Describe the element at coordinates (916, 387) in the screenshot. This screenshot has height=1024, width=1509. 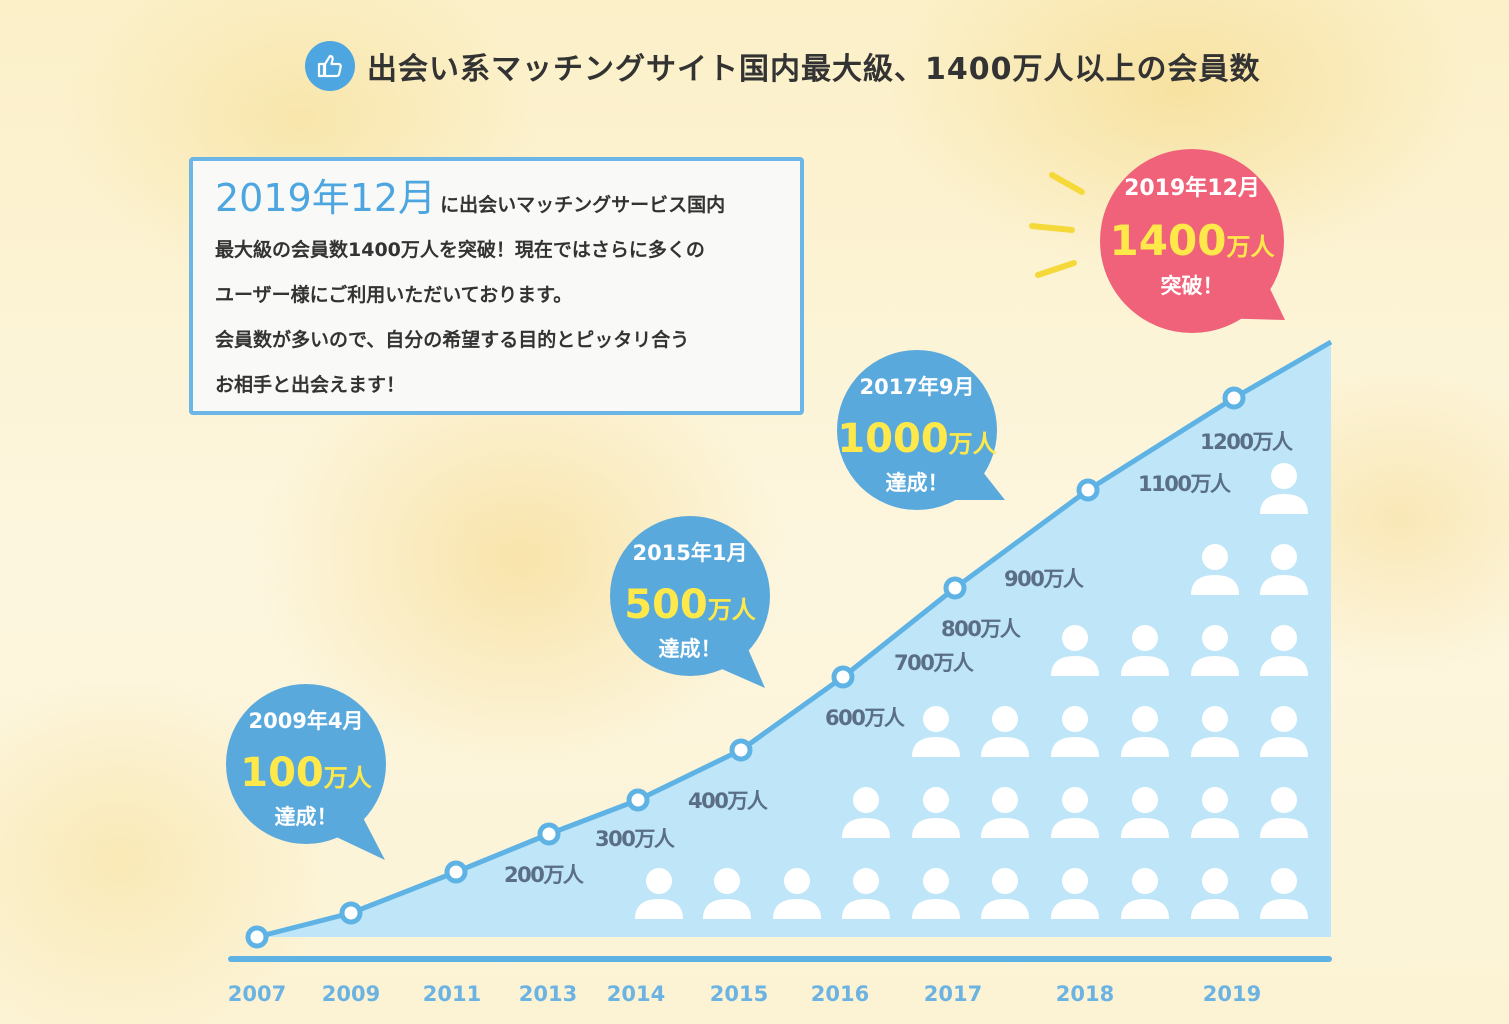
I see `callout-date: 2017年9月` at that location.